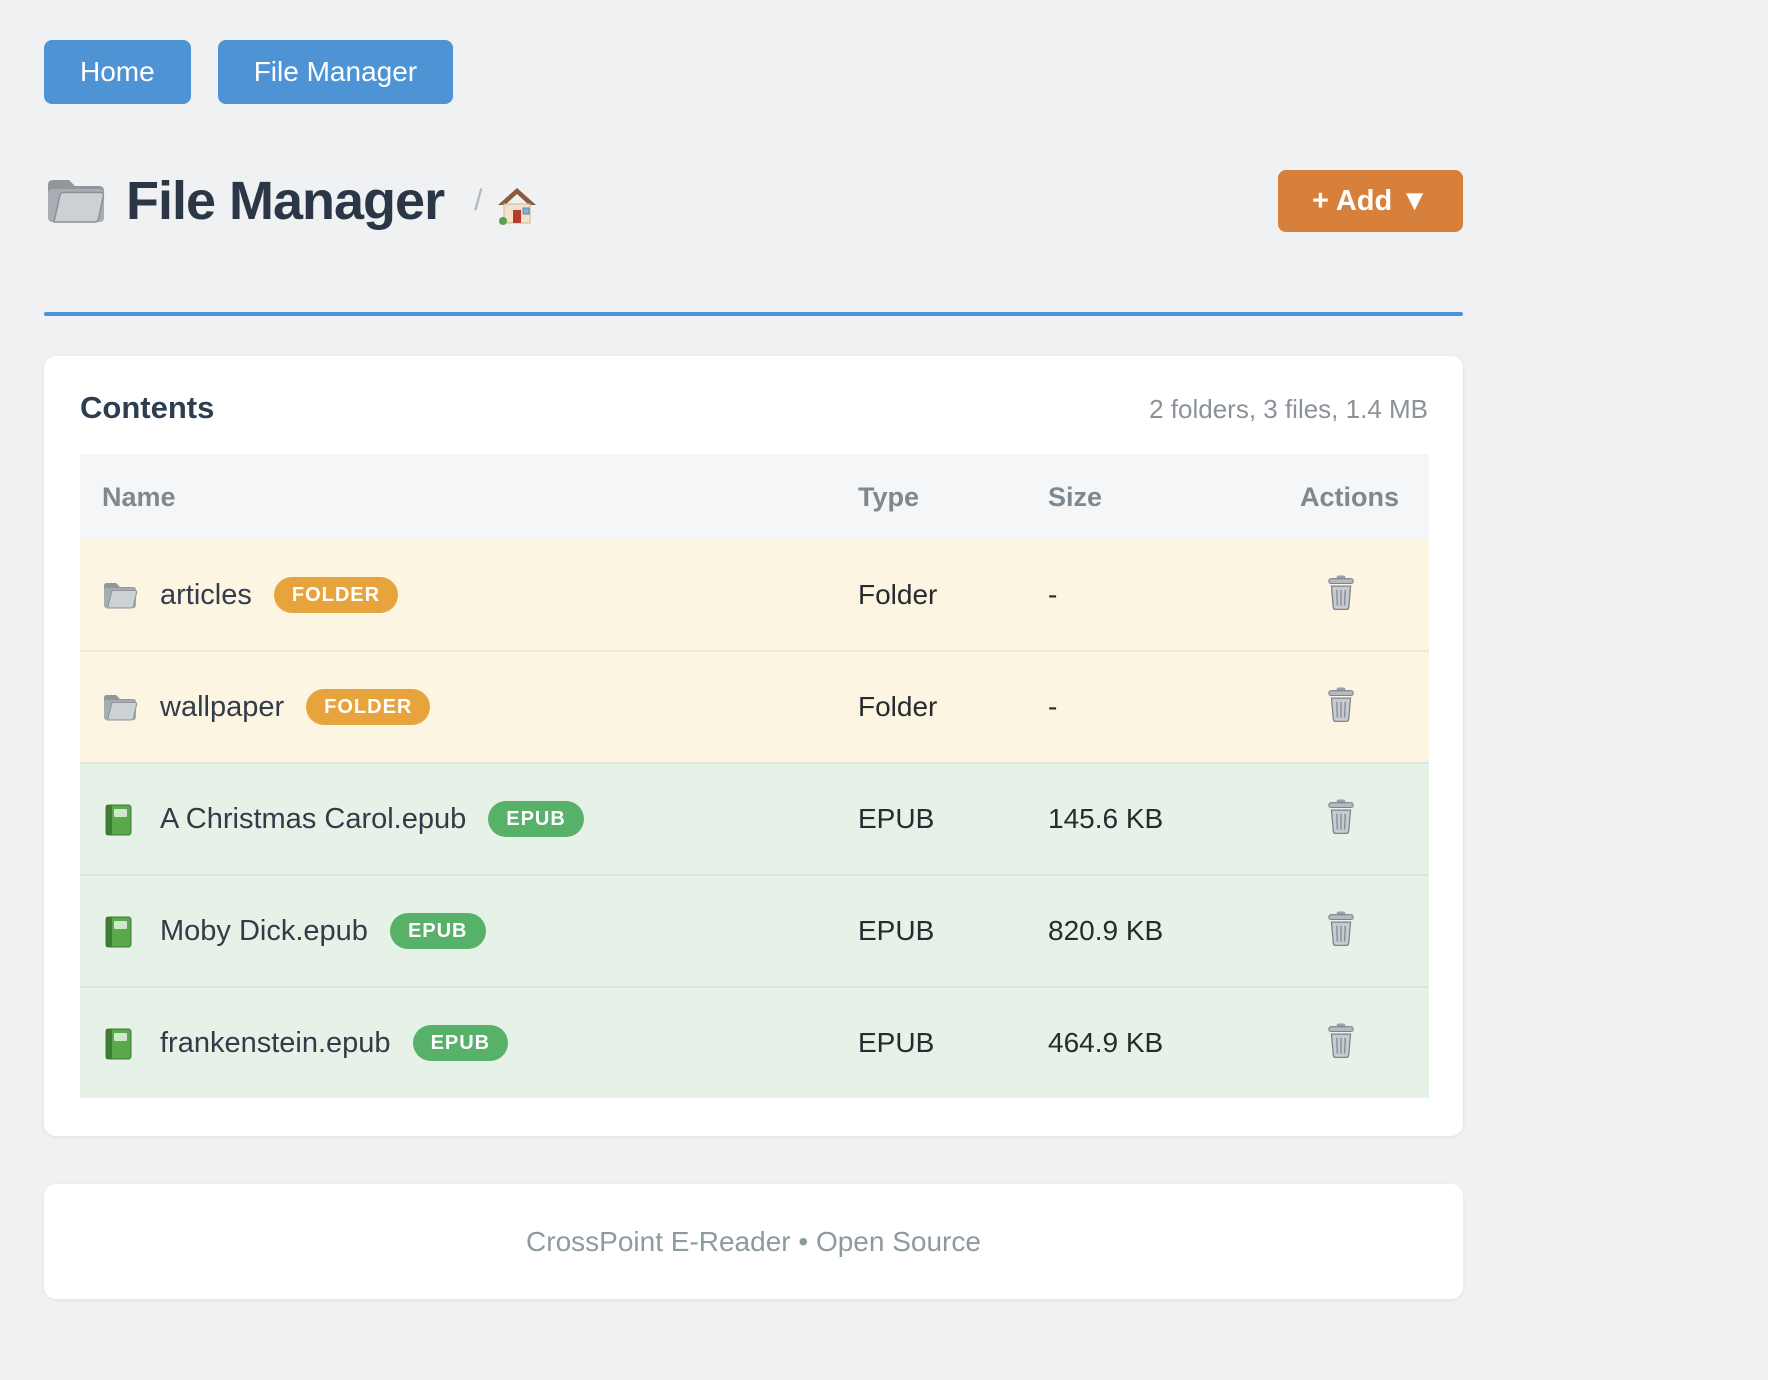 The height and width of the screenshot is (1380, 1768). I want to click on table-row: Moby Dick.epub EPUB EPUB 820.9 KB, so click(754, 930).